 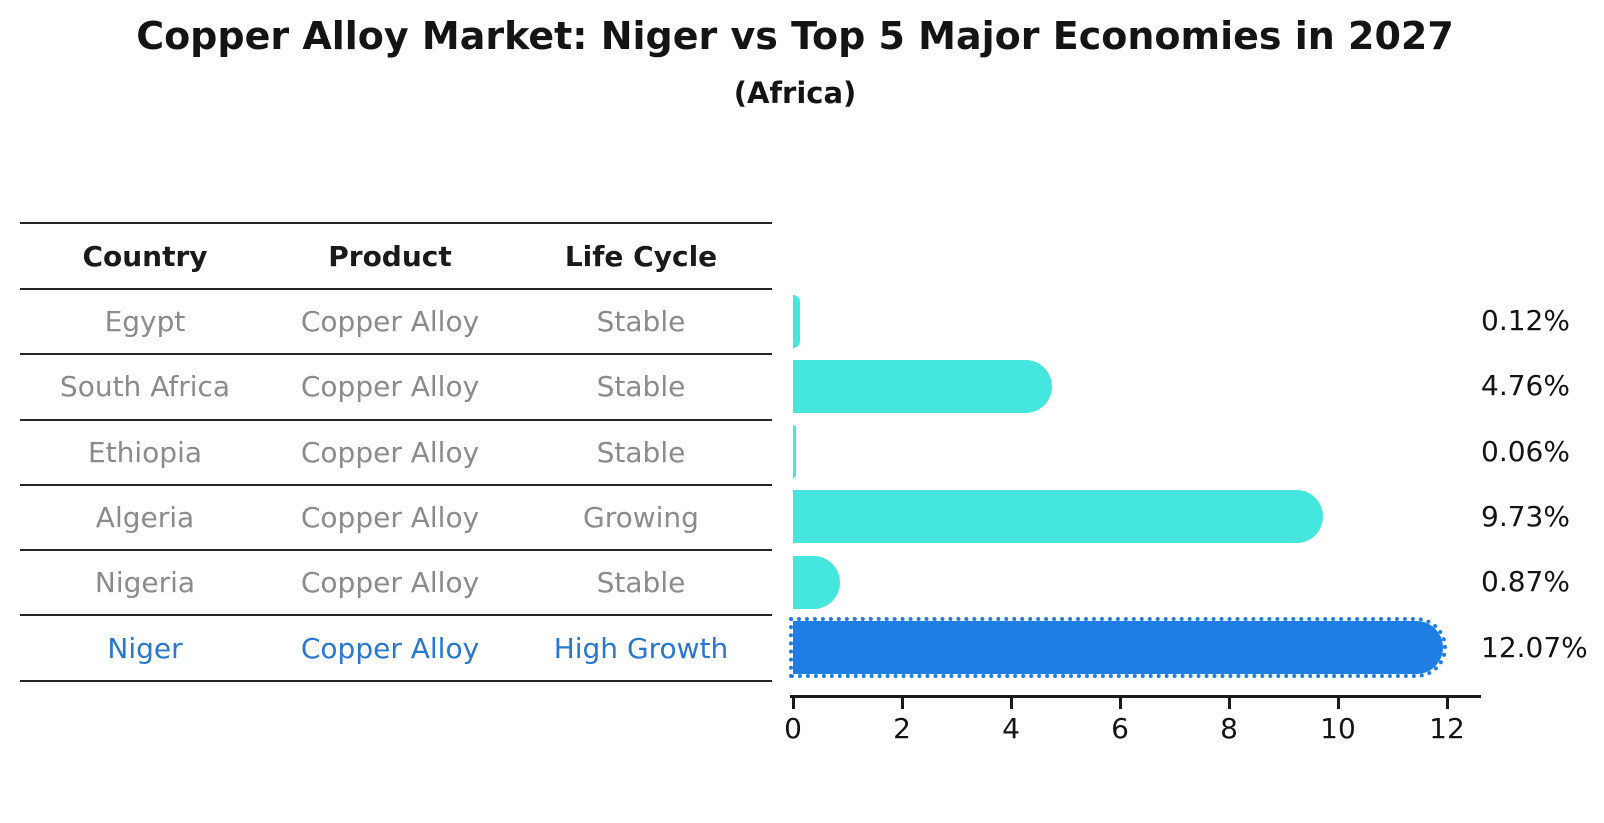 What do you see at coordinates (1534, 647) in the screenshot?
I see `value-label-niger: 12.07%` at bounding box center [1534, 647].